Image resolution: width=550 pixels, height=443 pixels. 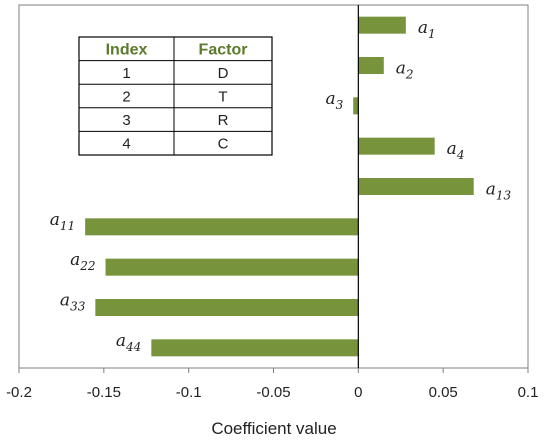 What do you see at coordinates (371, 65) in the screenshot?
I see `bar-a2` at bounding box center [371, 65].